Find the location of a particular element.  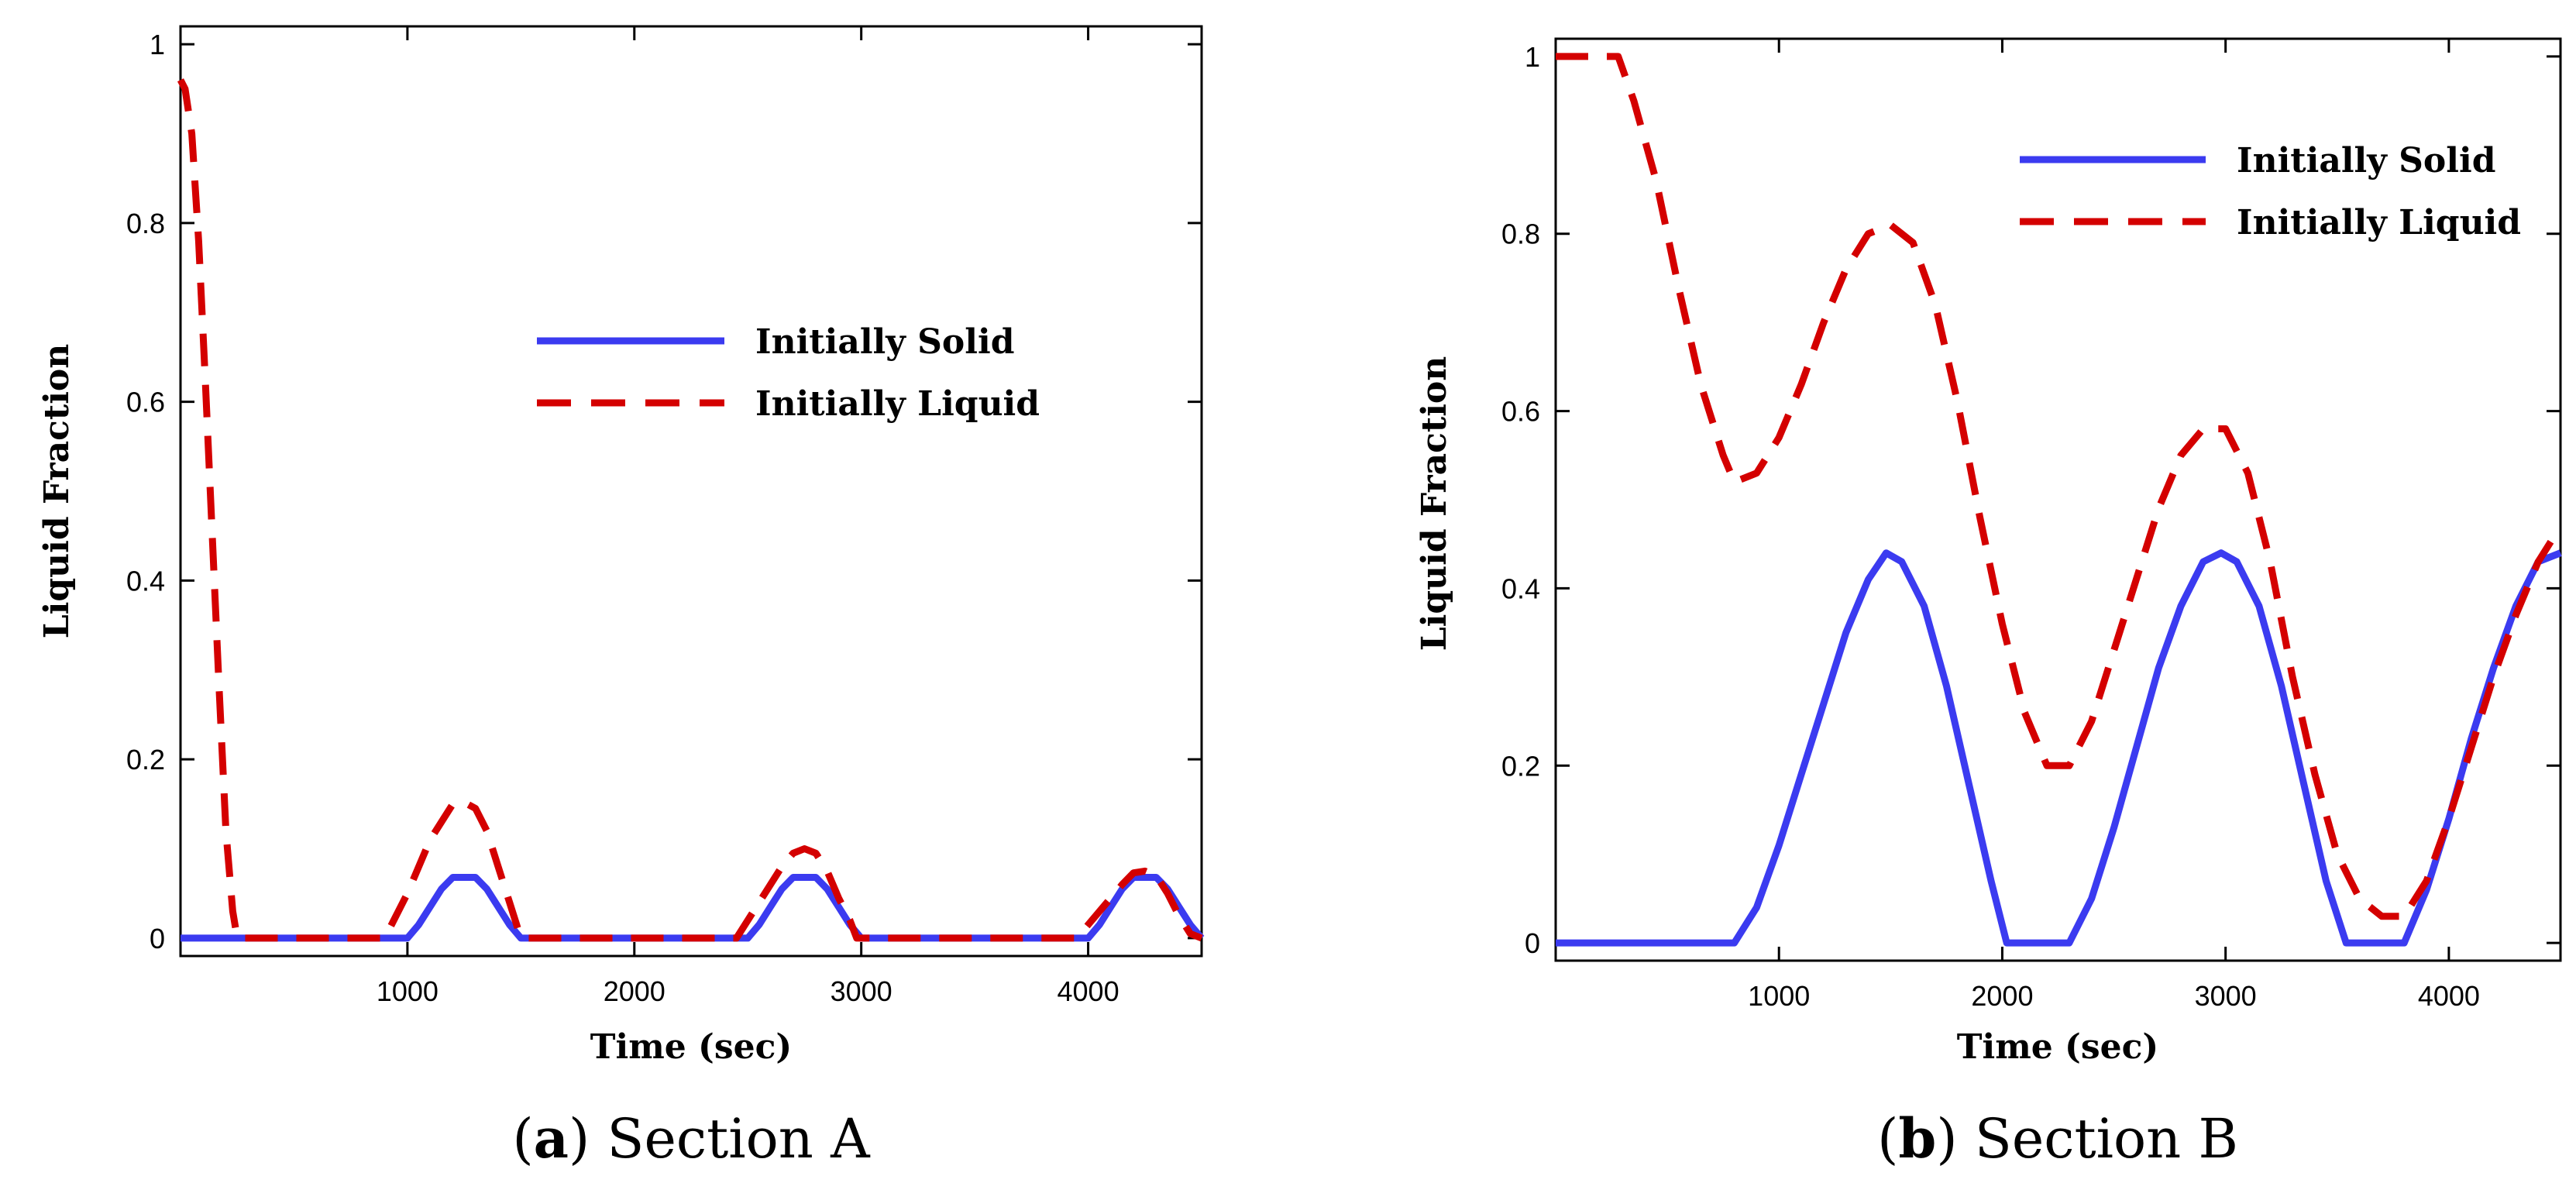

caption-text: ) Section B is located at coordinates (2087, 1139).